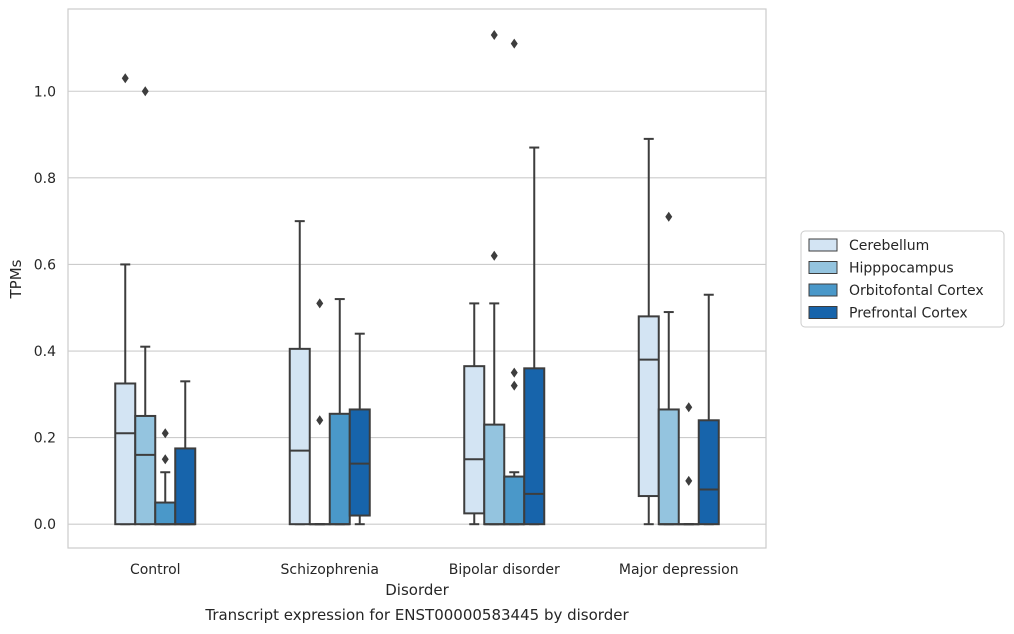 The image size is (1014, 634). What do you see at coordinates (679, 570) in the screenshot?
I see `x-tick-label: Major depression` at bounding box center [679, 570].